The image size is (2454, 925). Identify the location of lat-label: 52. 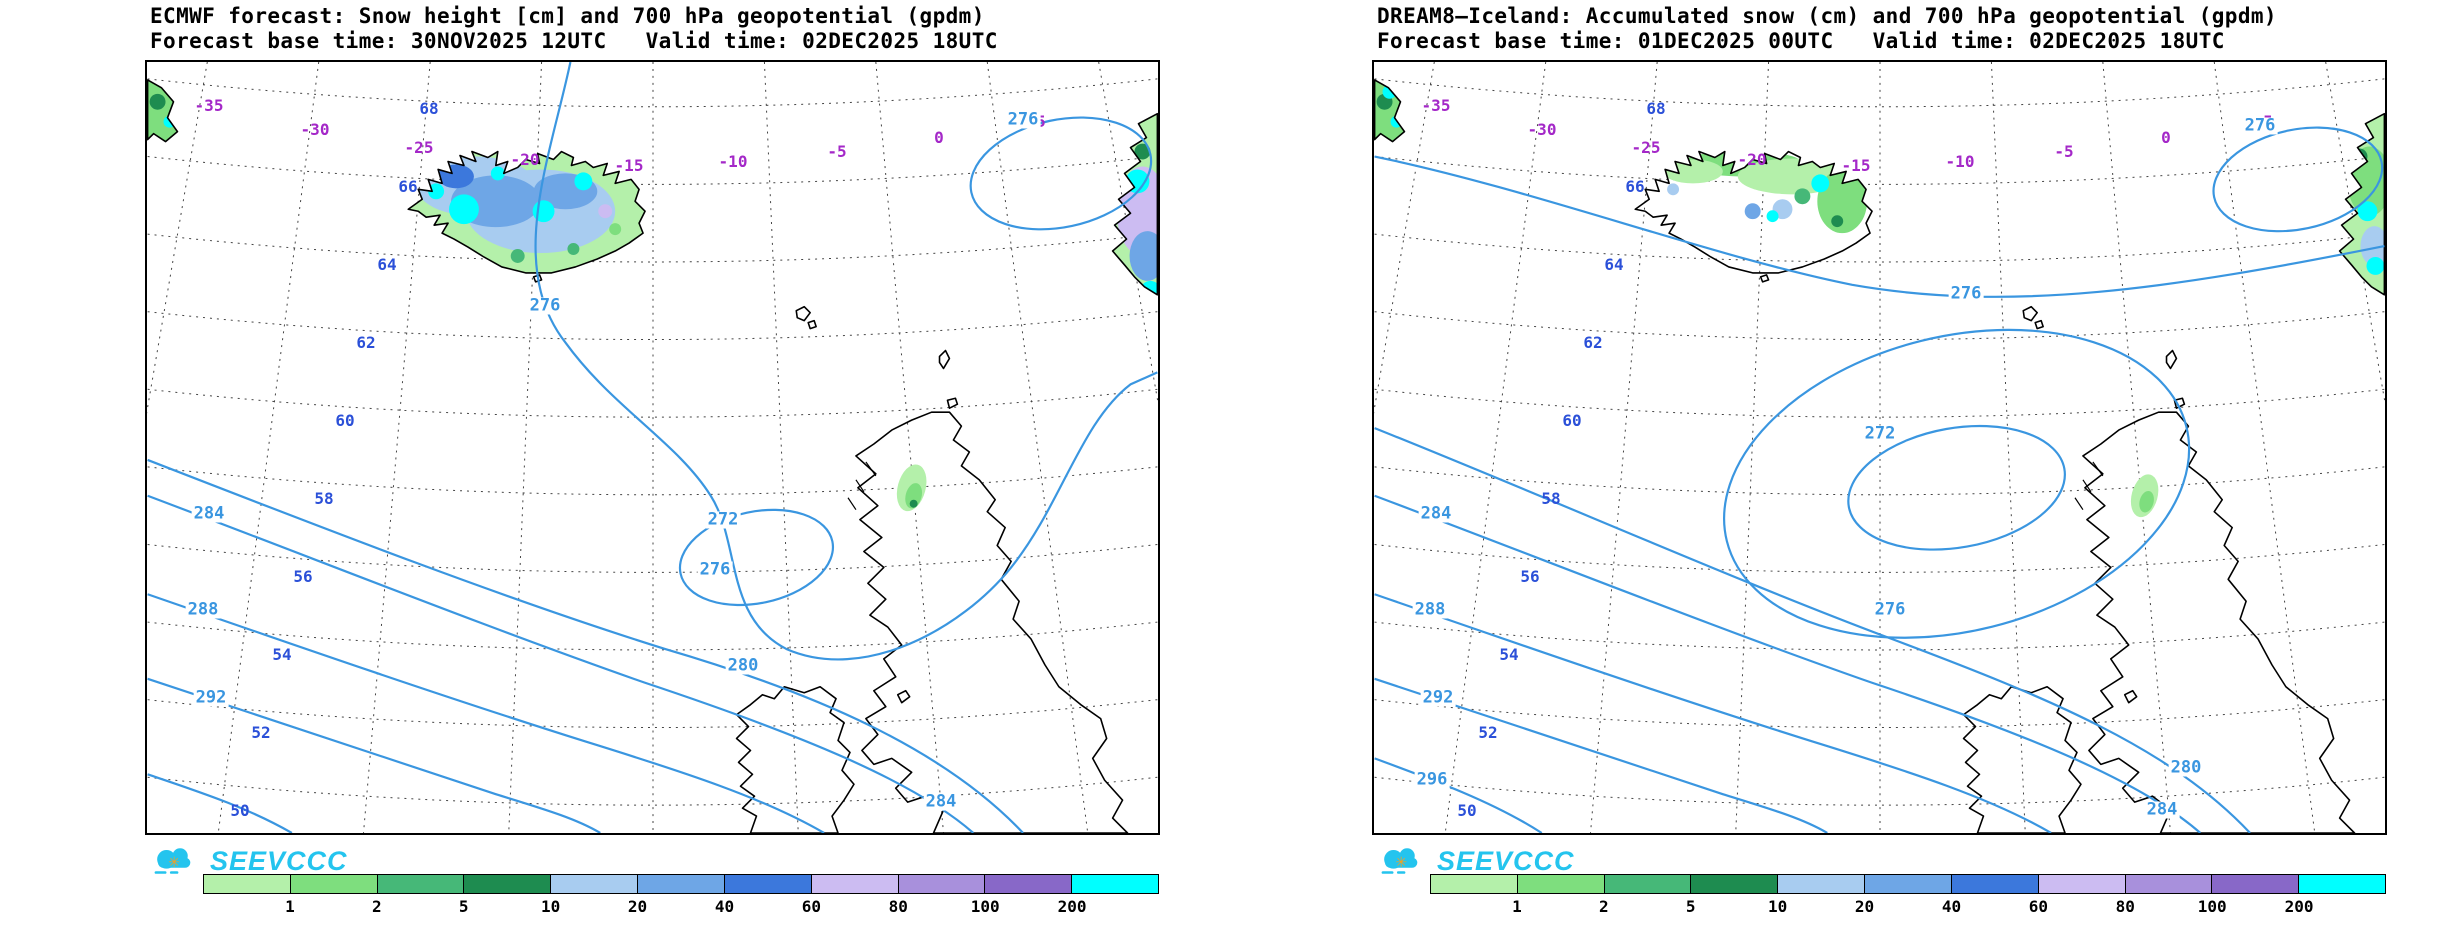
(261, 732).